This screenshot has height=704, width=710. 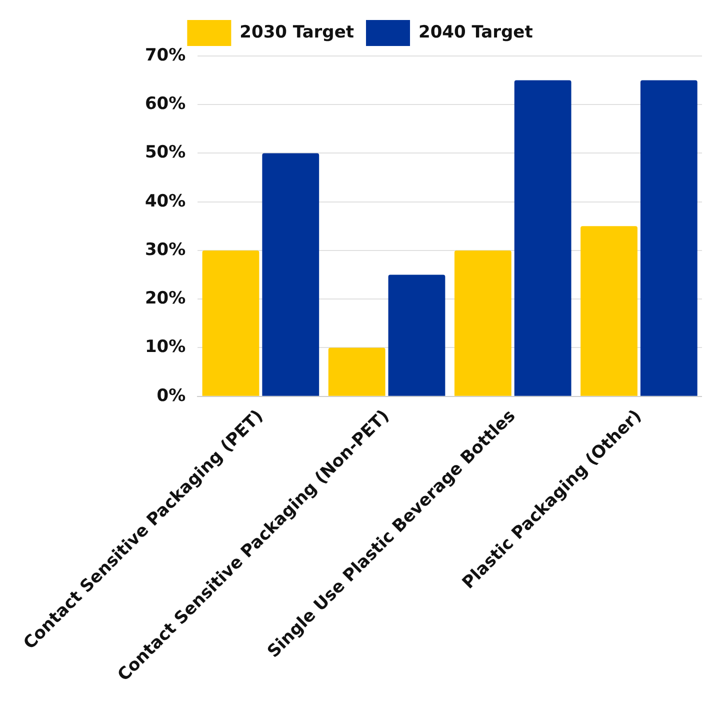 I want to click on y-tick-label: 70%, so click(x=165, y=55).